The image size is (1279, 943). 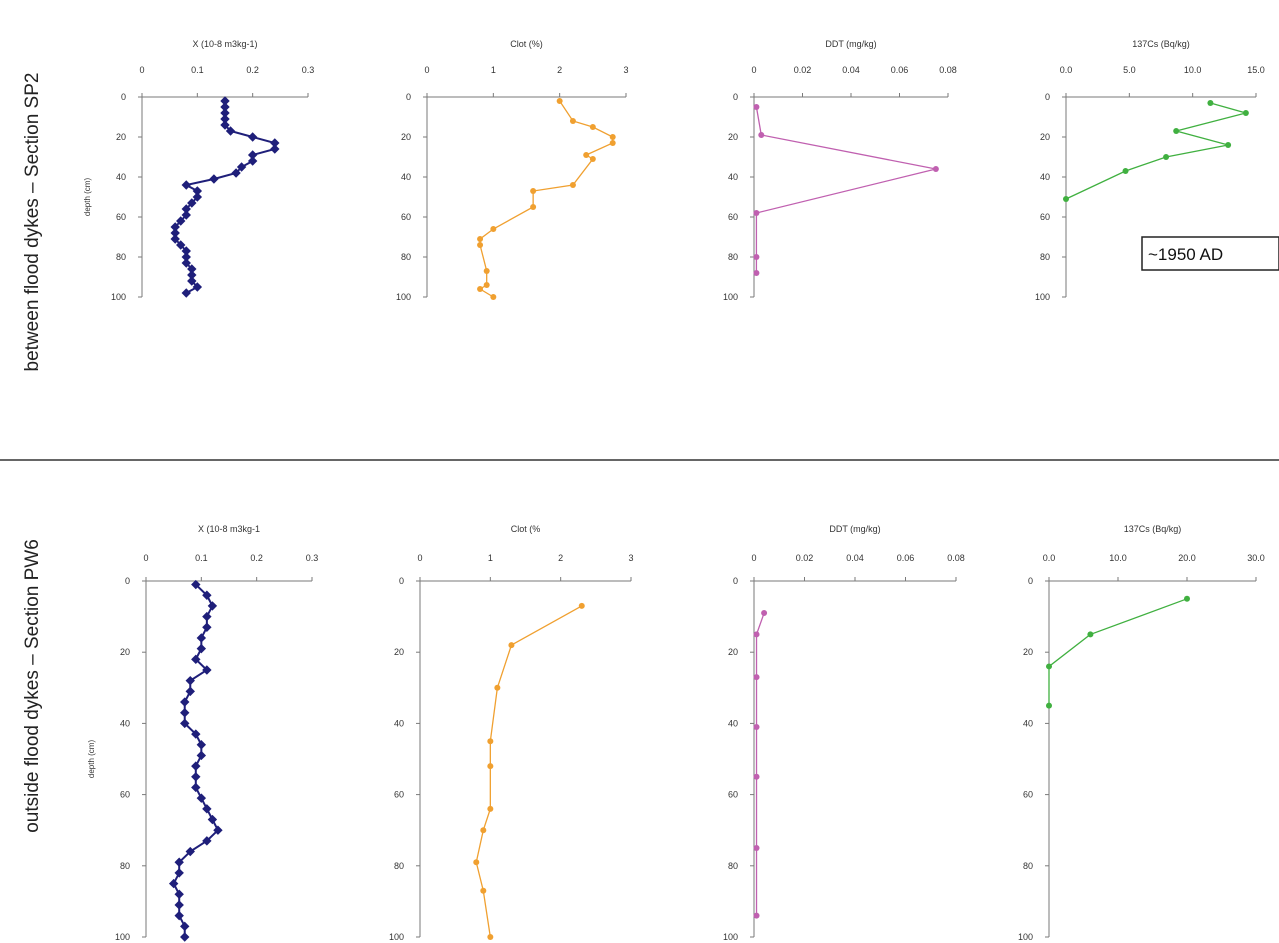 I want to click on row-label-outside: outside flood dykes – Section PW6, so click(x=32, y=686).